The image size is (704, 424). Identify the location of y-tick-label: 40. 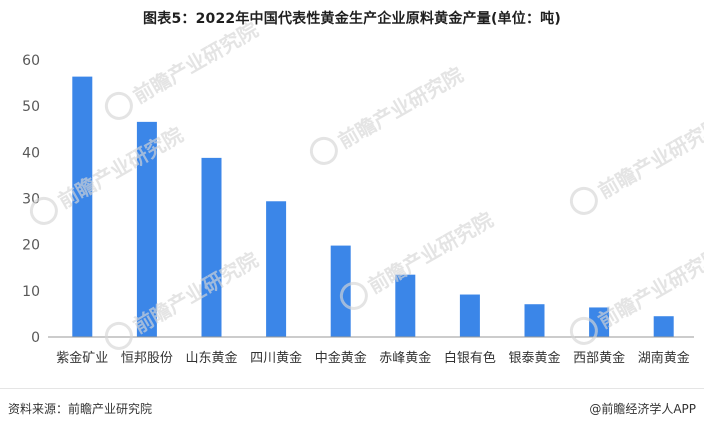
(31, 153).